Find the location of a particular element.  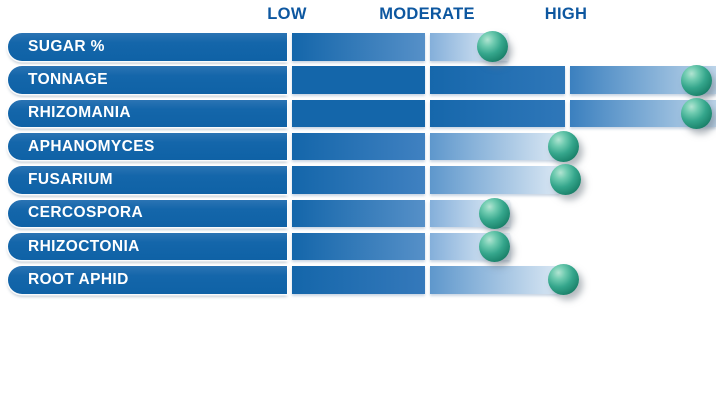

trait-row: CERCOSPORA is located at coordinates (358, 213).